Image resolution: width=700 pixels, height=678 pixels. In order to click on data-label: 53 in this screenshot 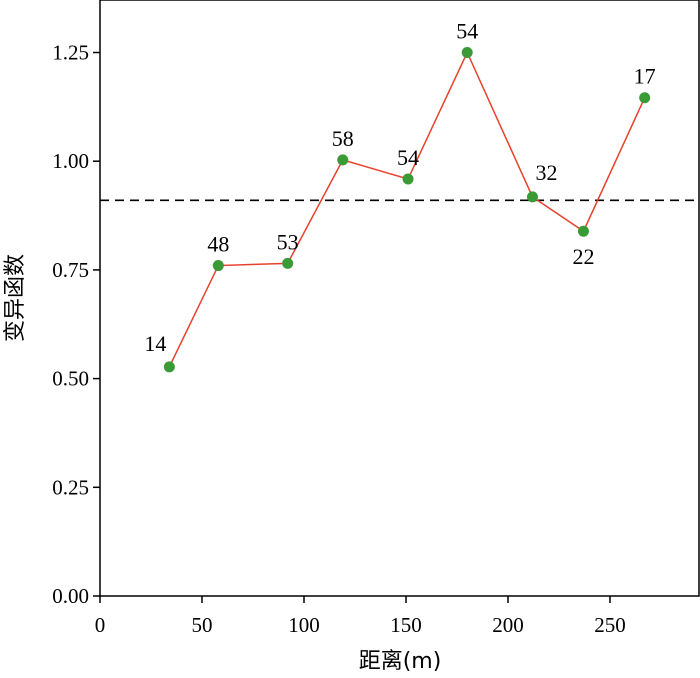, I will do `click(288, 241)`.